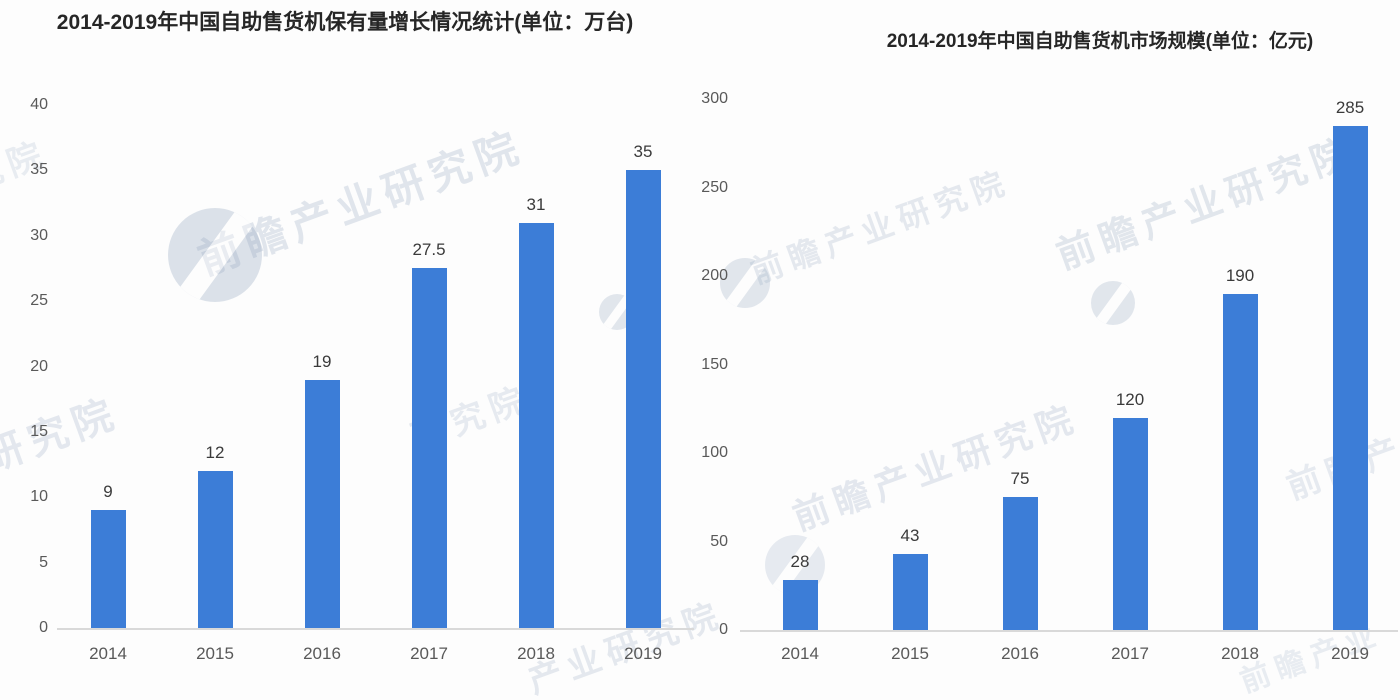  I want to click on y-tick-label: 20, so click(39, 366).